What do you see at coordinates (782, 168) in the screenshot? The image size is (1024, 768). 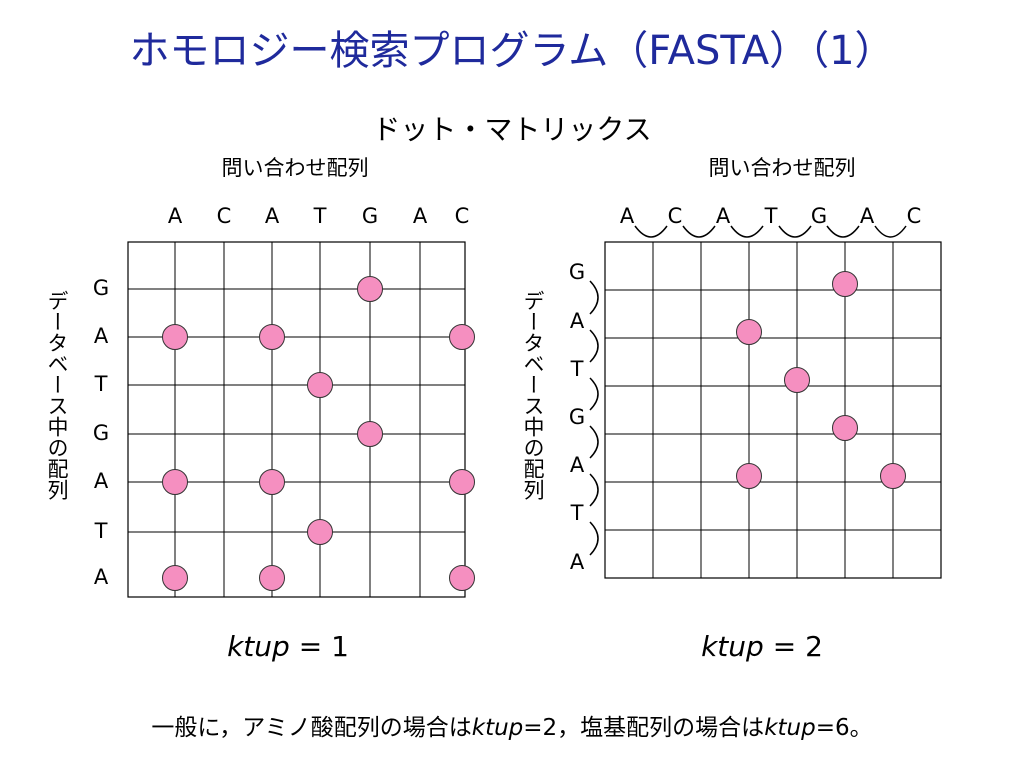 I see `right-query-axis-label: 問い合わせ配列` at bounding box center [782, 168].